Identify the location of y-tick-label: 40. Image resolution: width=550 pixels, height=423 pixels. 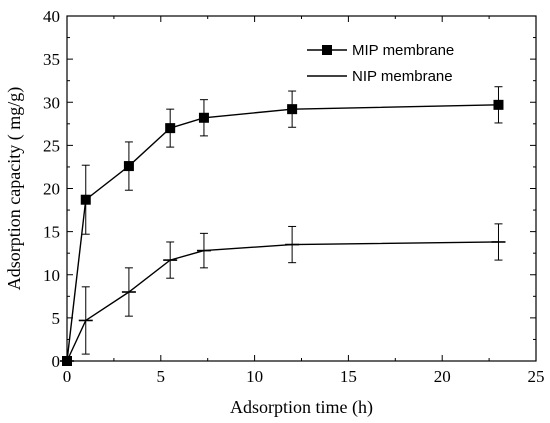
(51, 16).